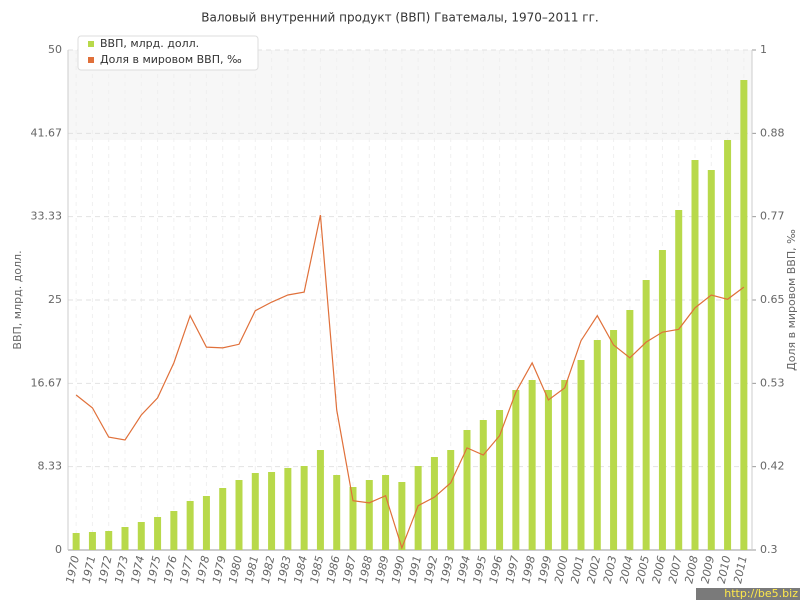 The width and height of the screenshot is (800, 600). What do you see at coordinates (138, 570) in the screenshot?
I see `x-tick-label: 1974` at bounding box center [138, 570].